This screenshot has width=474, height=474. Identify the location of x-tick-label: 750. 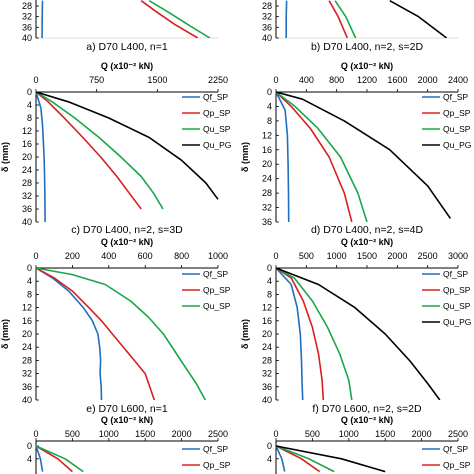
(96, 80).